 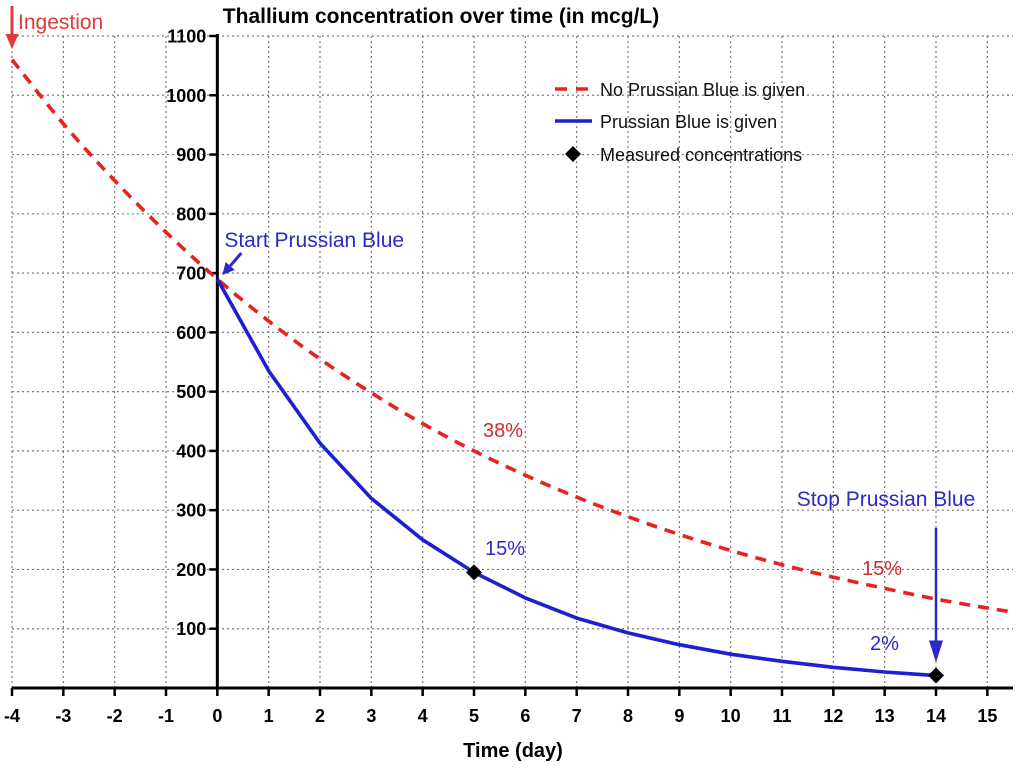 I want to click on x-tick-label: 10, so click(x=731, y=716).